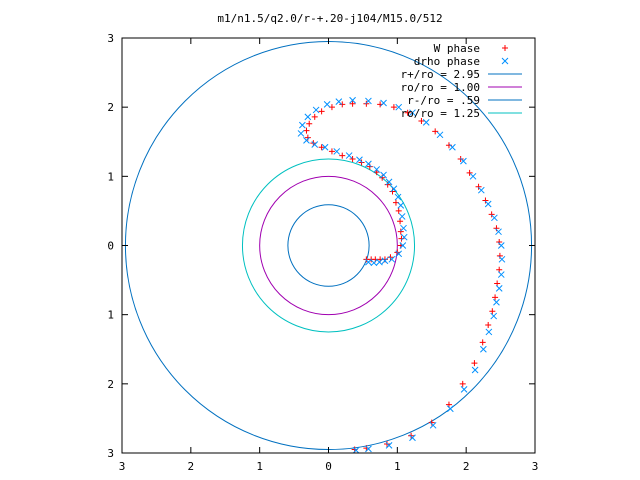  Describe the element at coordinates (457, 48) in the screenshot. I see `legend-label: W phase` at that location.